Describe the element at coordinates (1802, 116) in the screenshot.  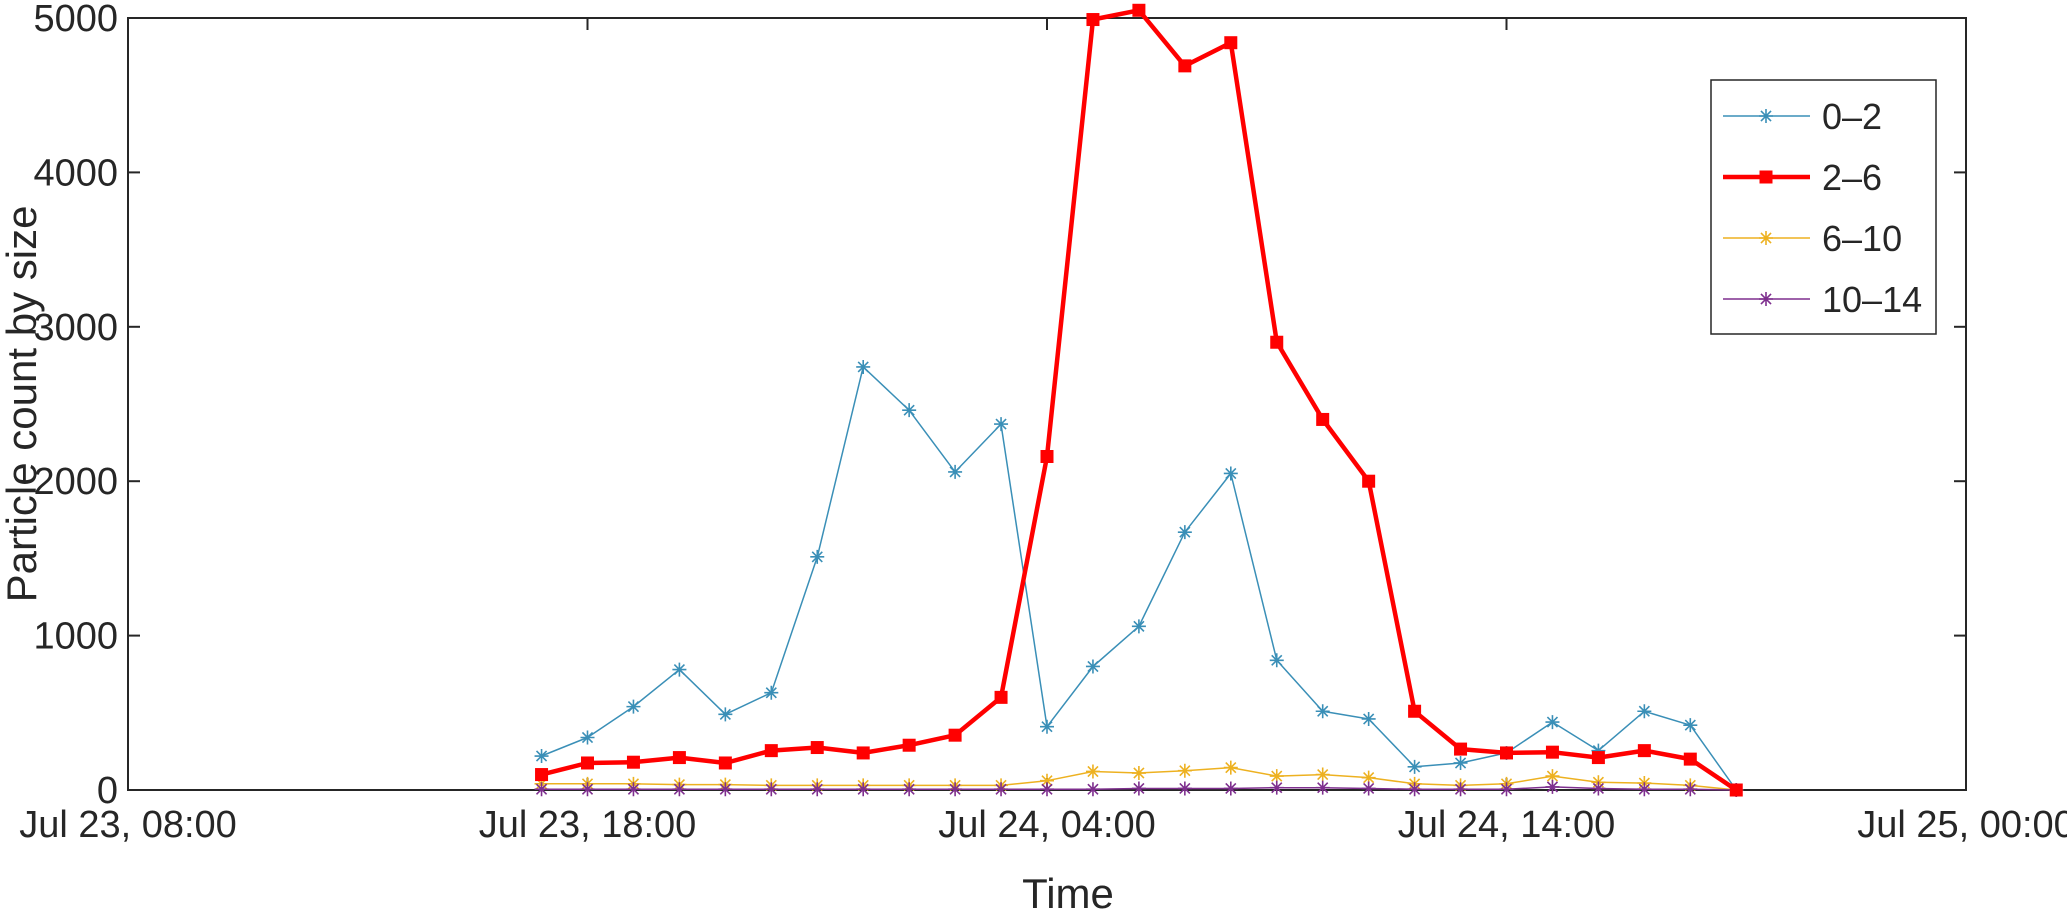
I see `legend-item: 0–2` at that location.